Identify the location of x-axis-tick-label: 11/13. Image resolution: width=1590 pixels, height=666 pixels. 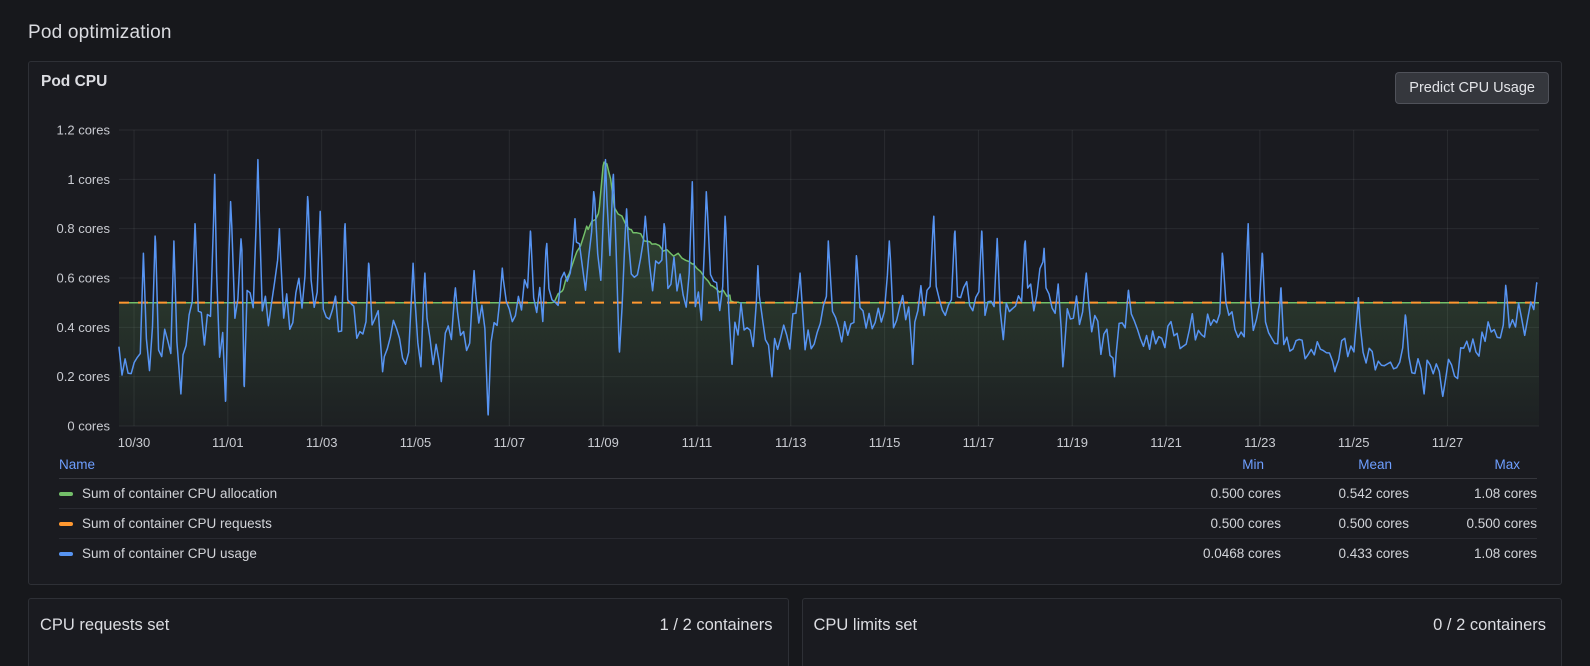
(791, 442).